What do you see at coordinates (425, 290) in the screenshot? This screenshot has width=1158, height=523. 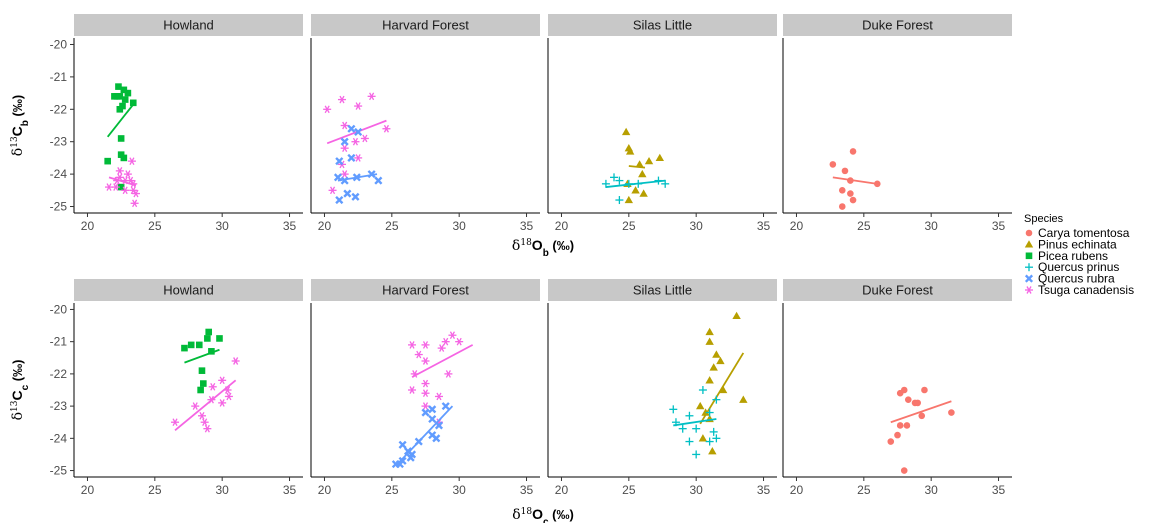 I see `facet-label: Harvard Forest` at bounding box center [425, 290].